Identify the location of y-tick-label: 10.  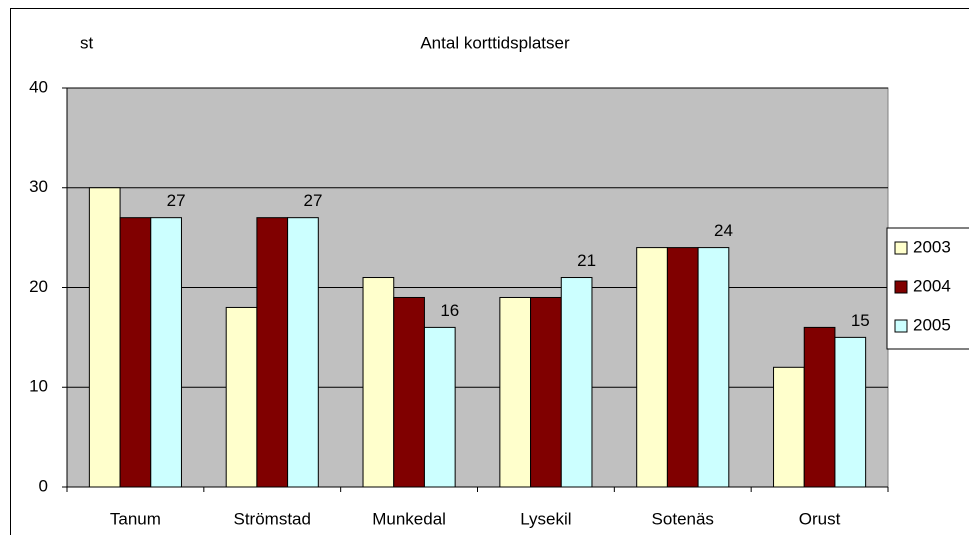
(38, 386).